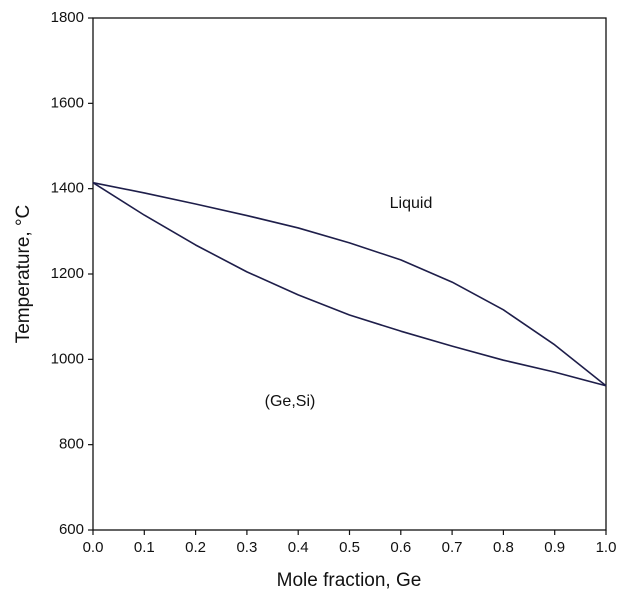 Image resolution: width=623 pixels, height=601 pixels. What do you see at coordinates (503, 547) in the screenshot?
I see `x-tick-label: 0.8` at bounding box center [503, 547].